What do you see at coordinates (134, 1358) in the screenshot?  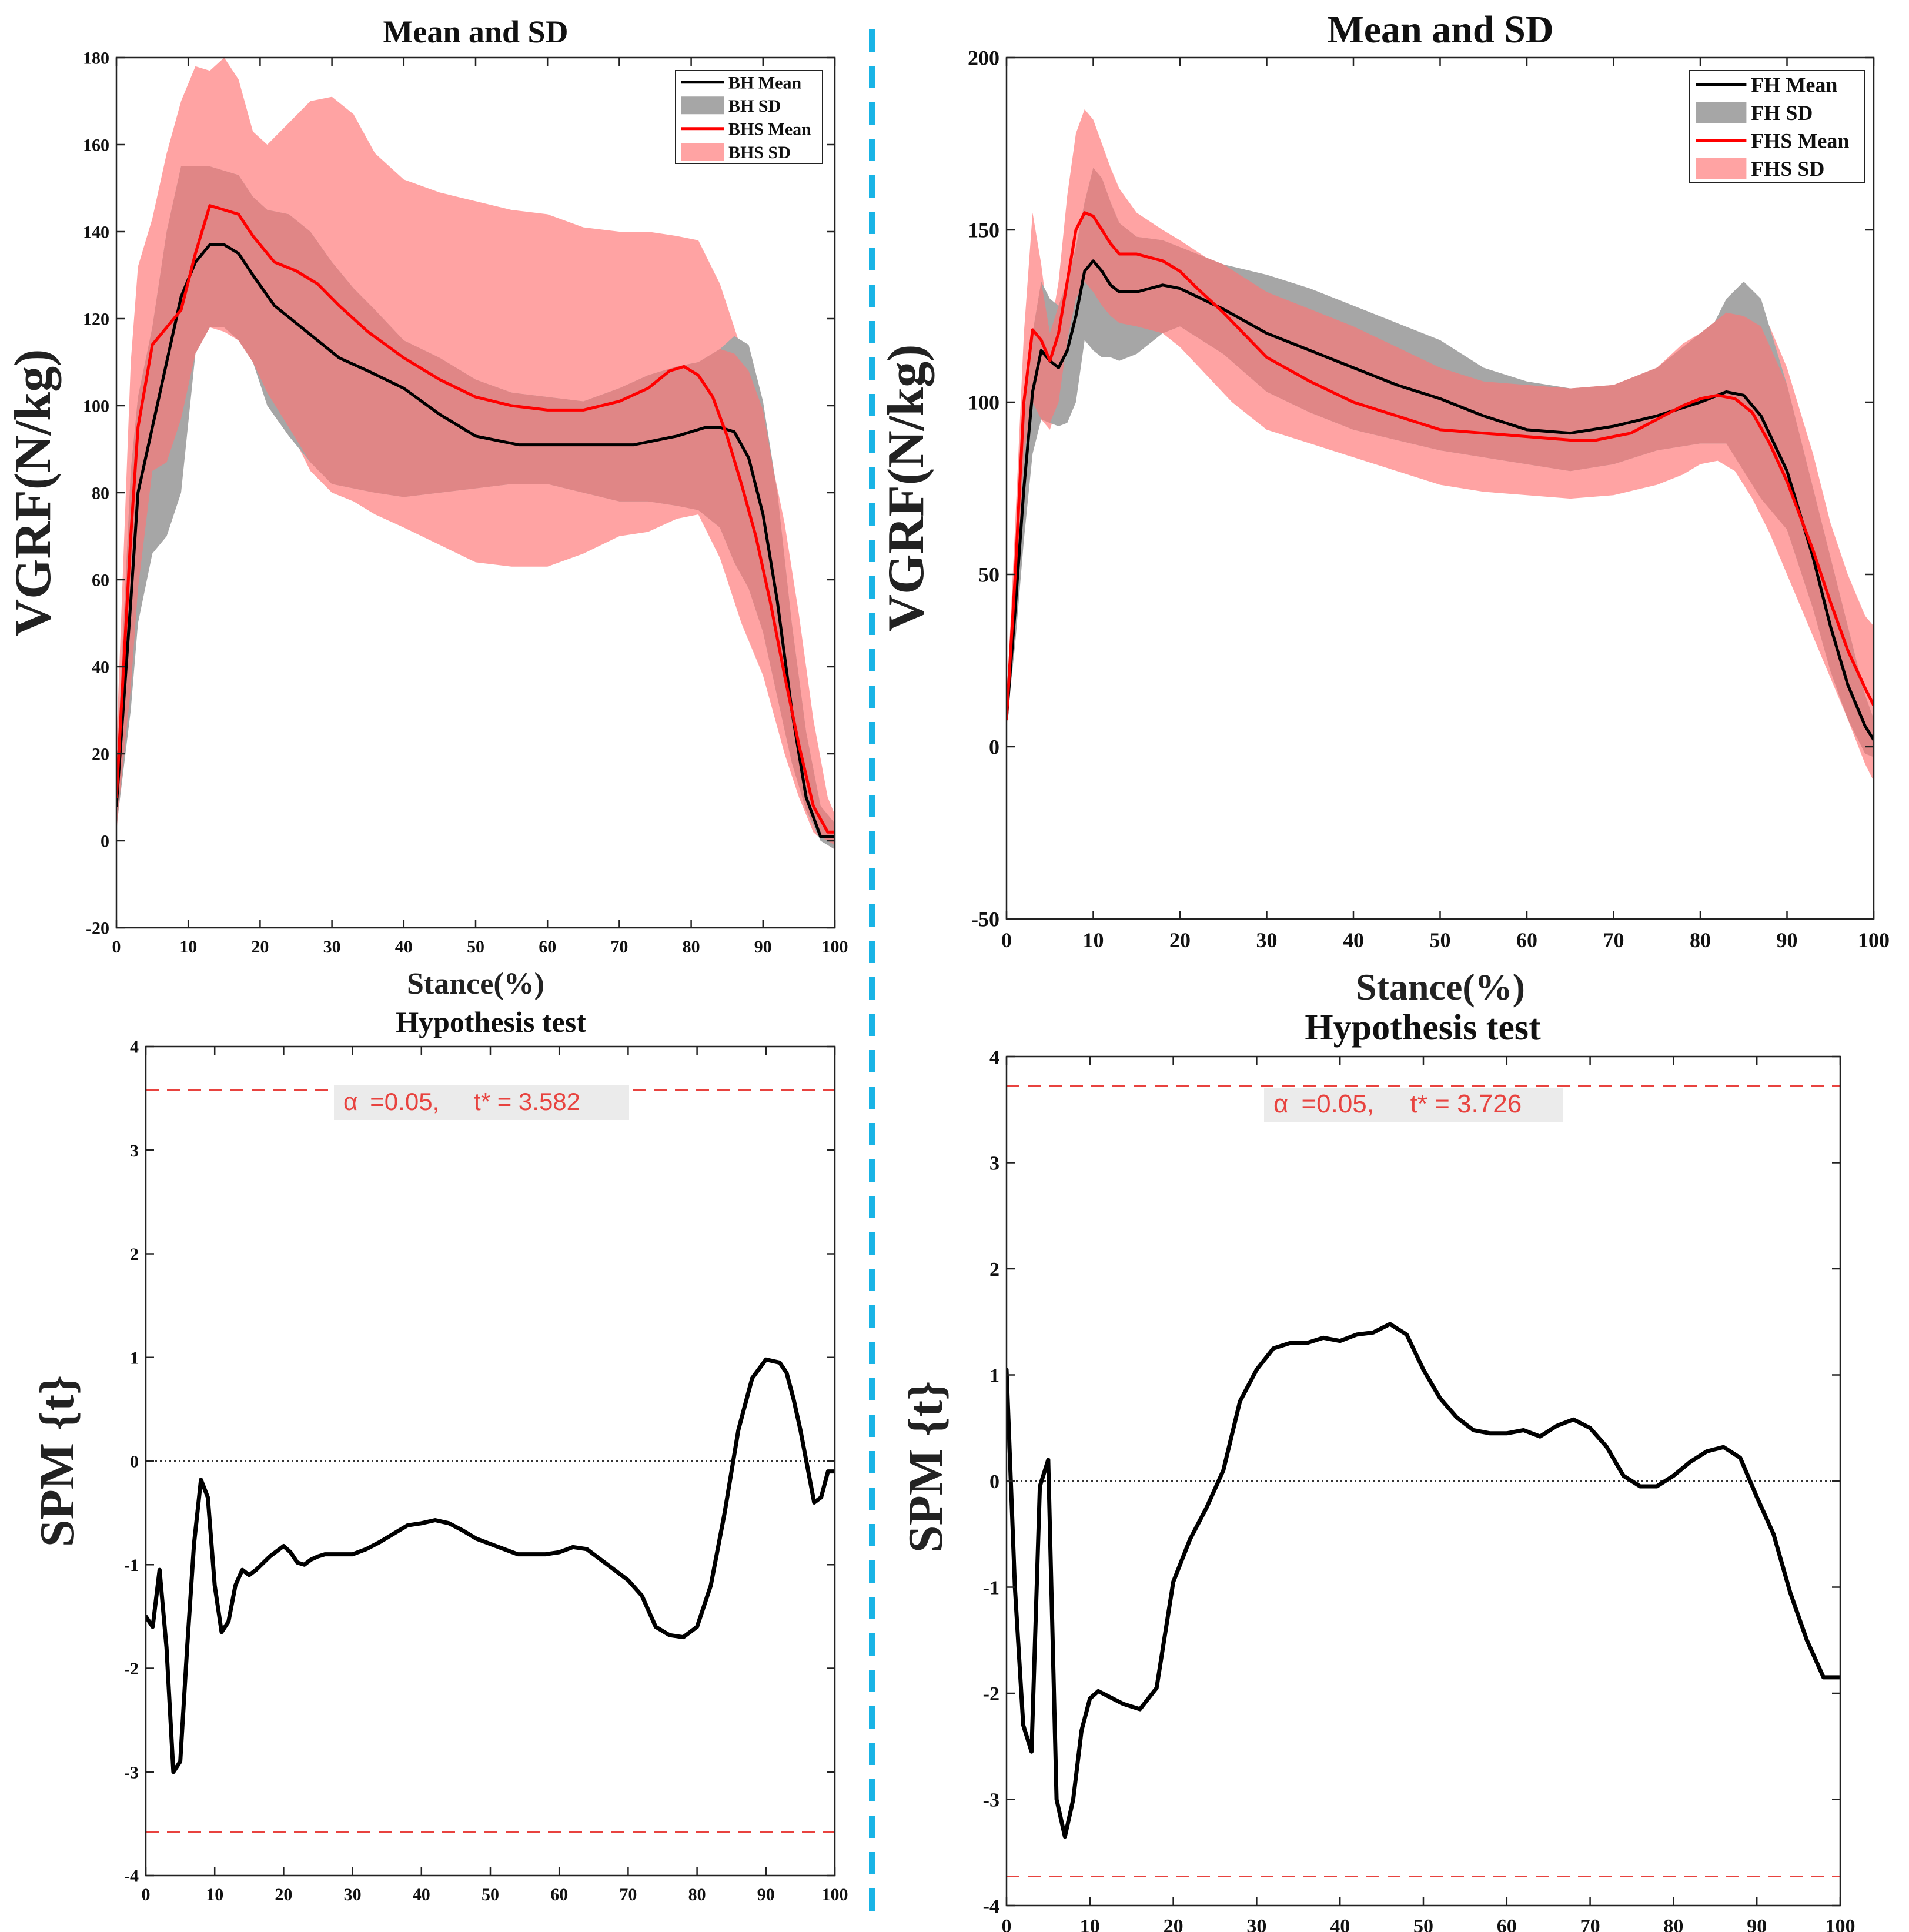 I see `p3-ytick-label: 1` at bounding box center [134, 1358].